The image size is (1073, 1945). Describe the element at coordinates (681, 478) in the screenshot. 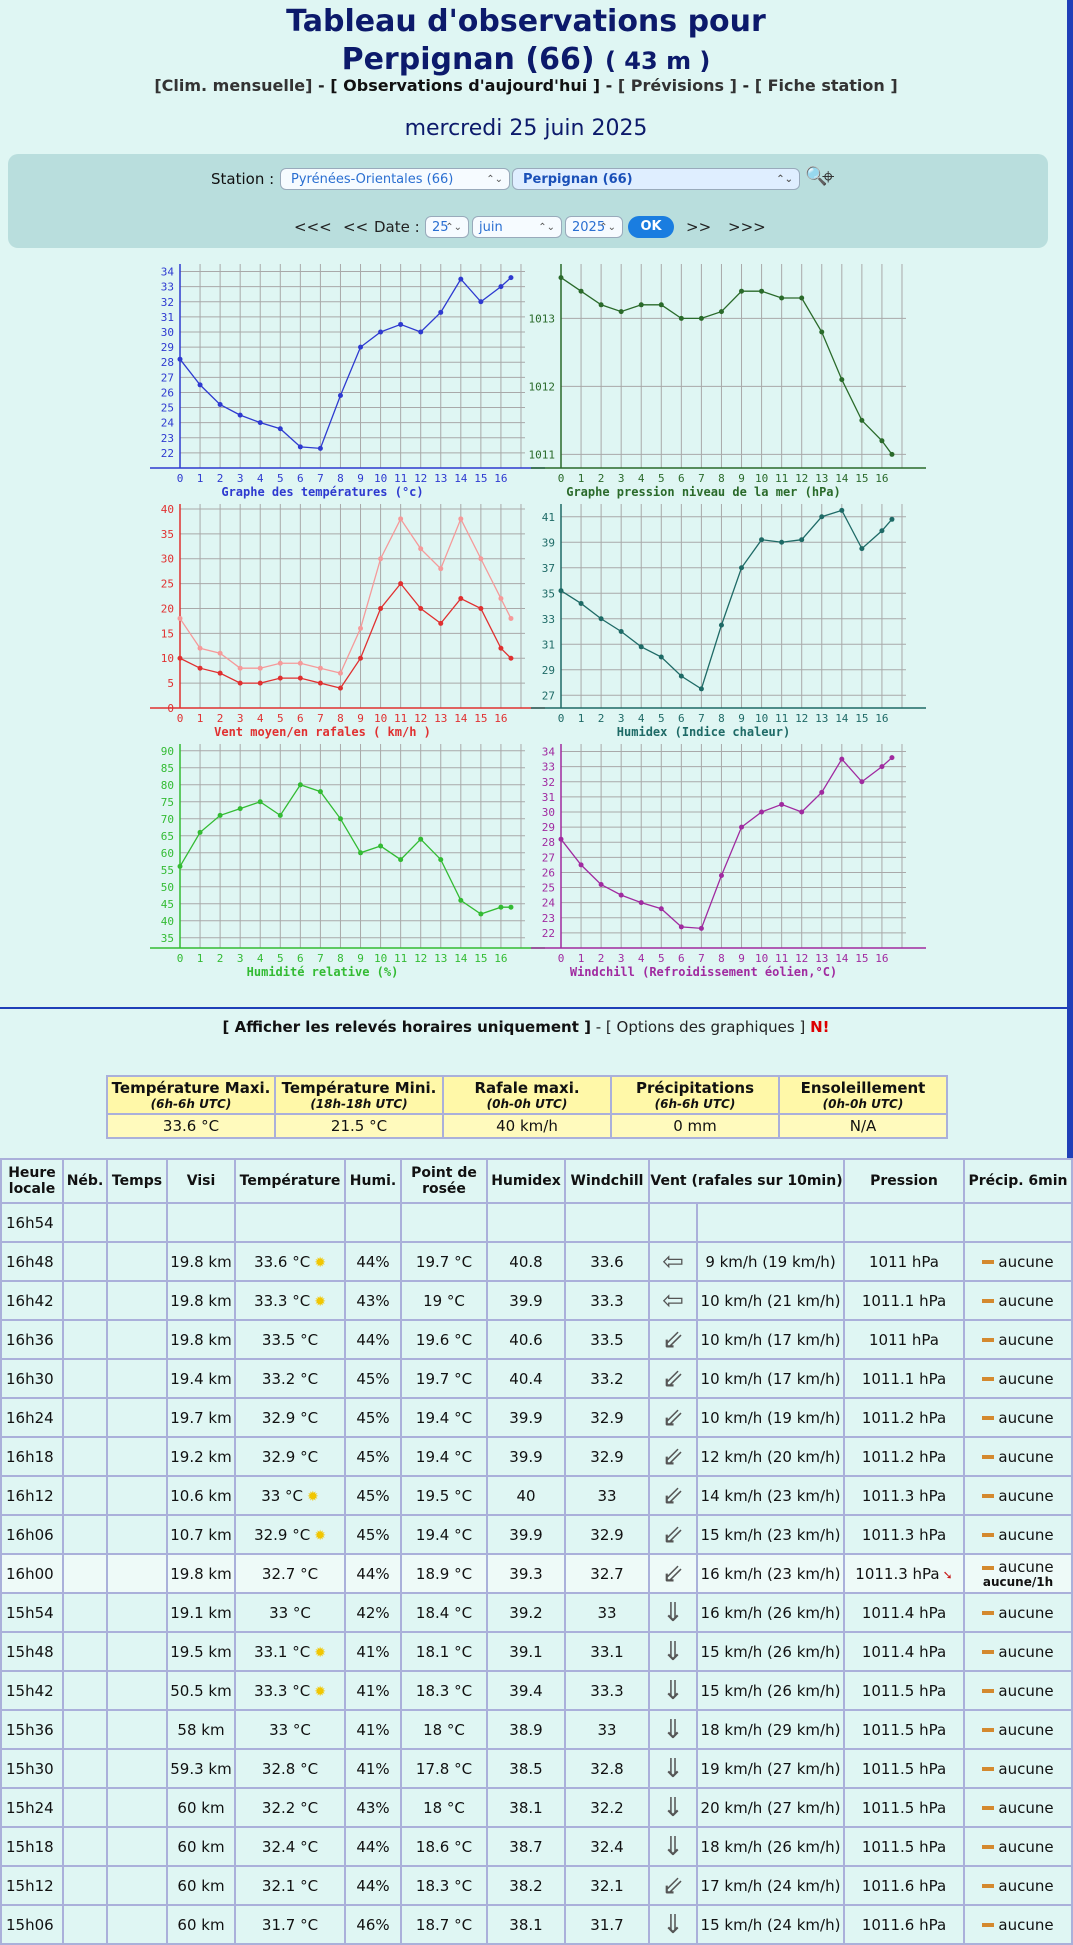

I see `x-tick-label: 6` at that location.